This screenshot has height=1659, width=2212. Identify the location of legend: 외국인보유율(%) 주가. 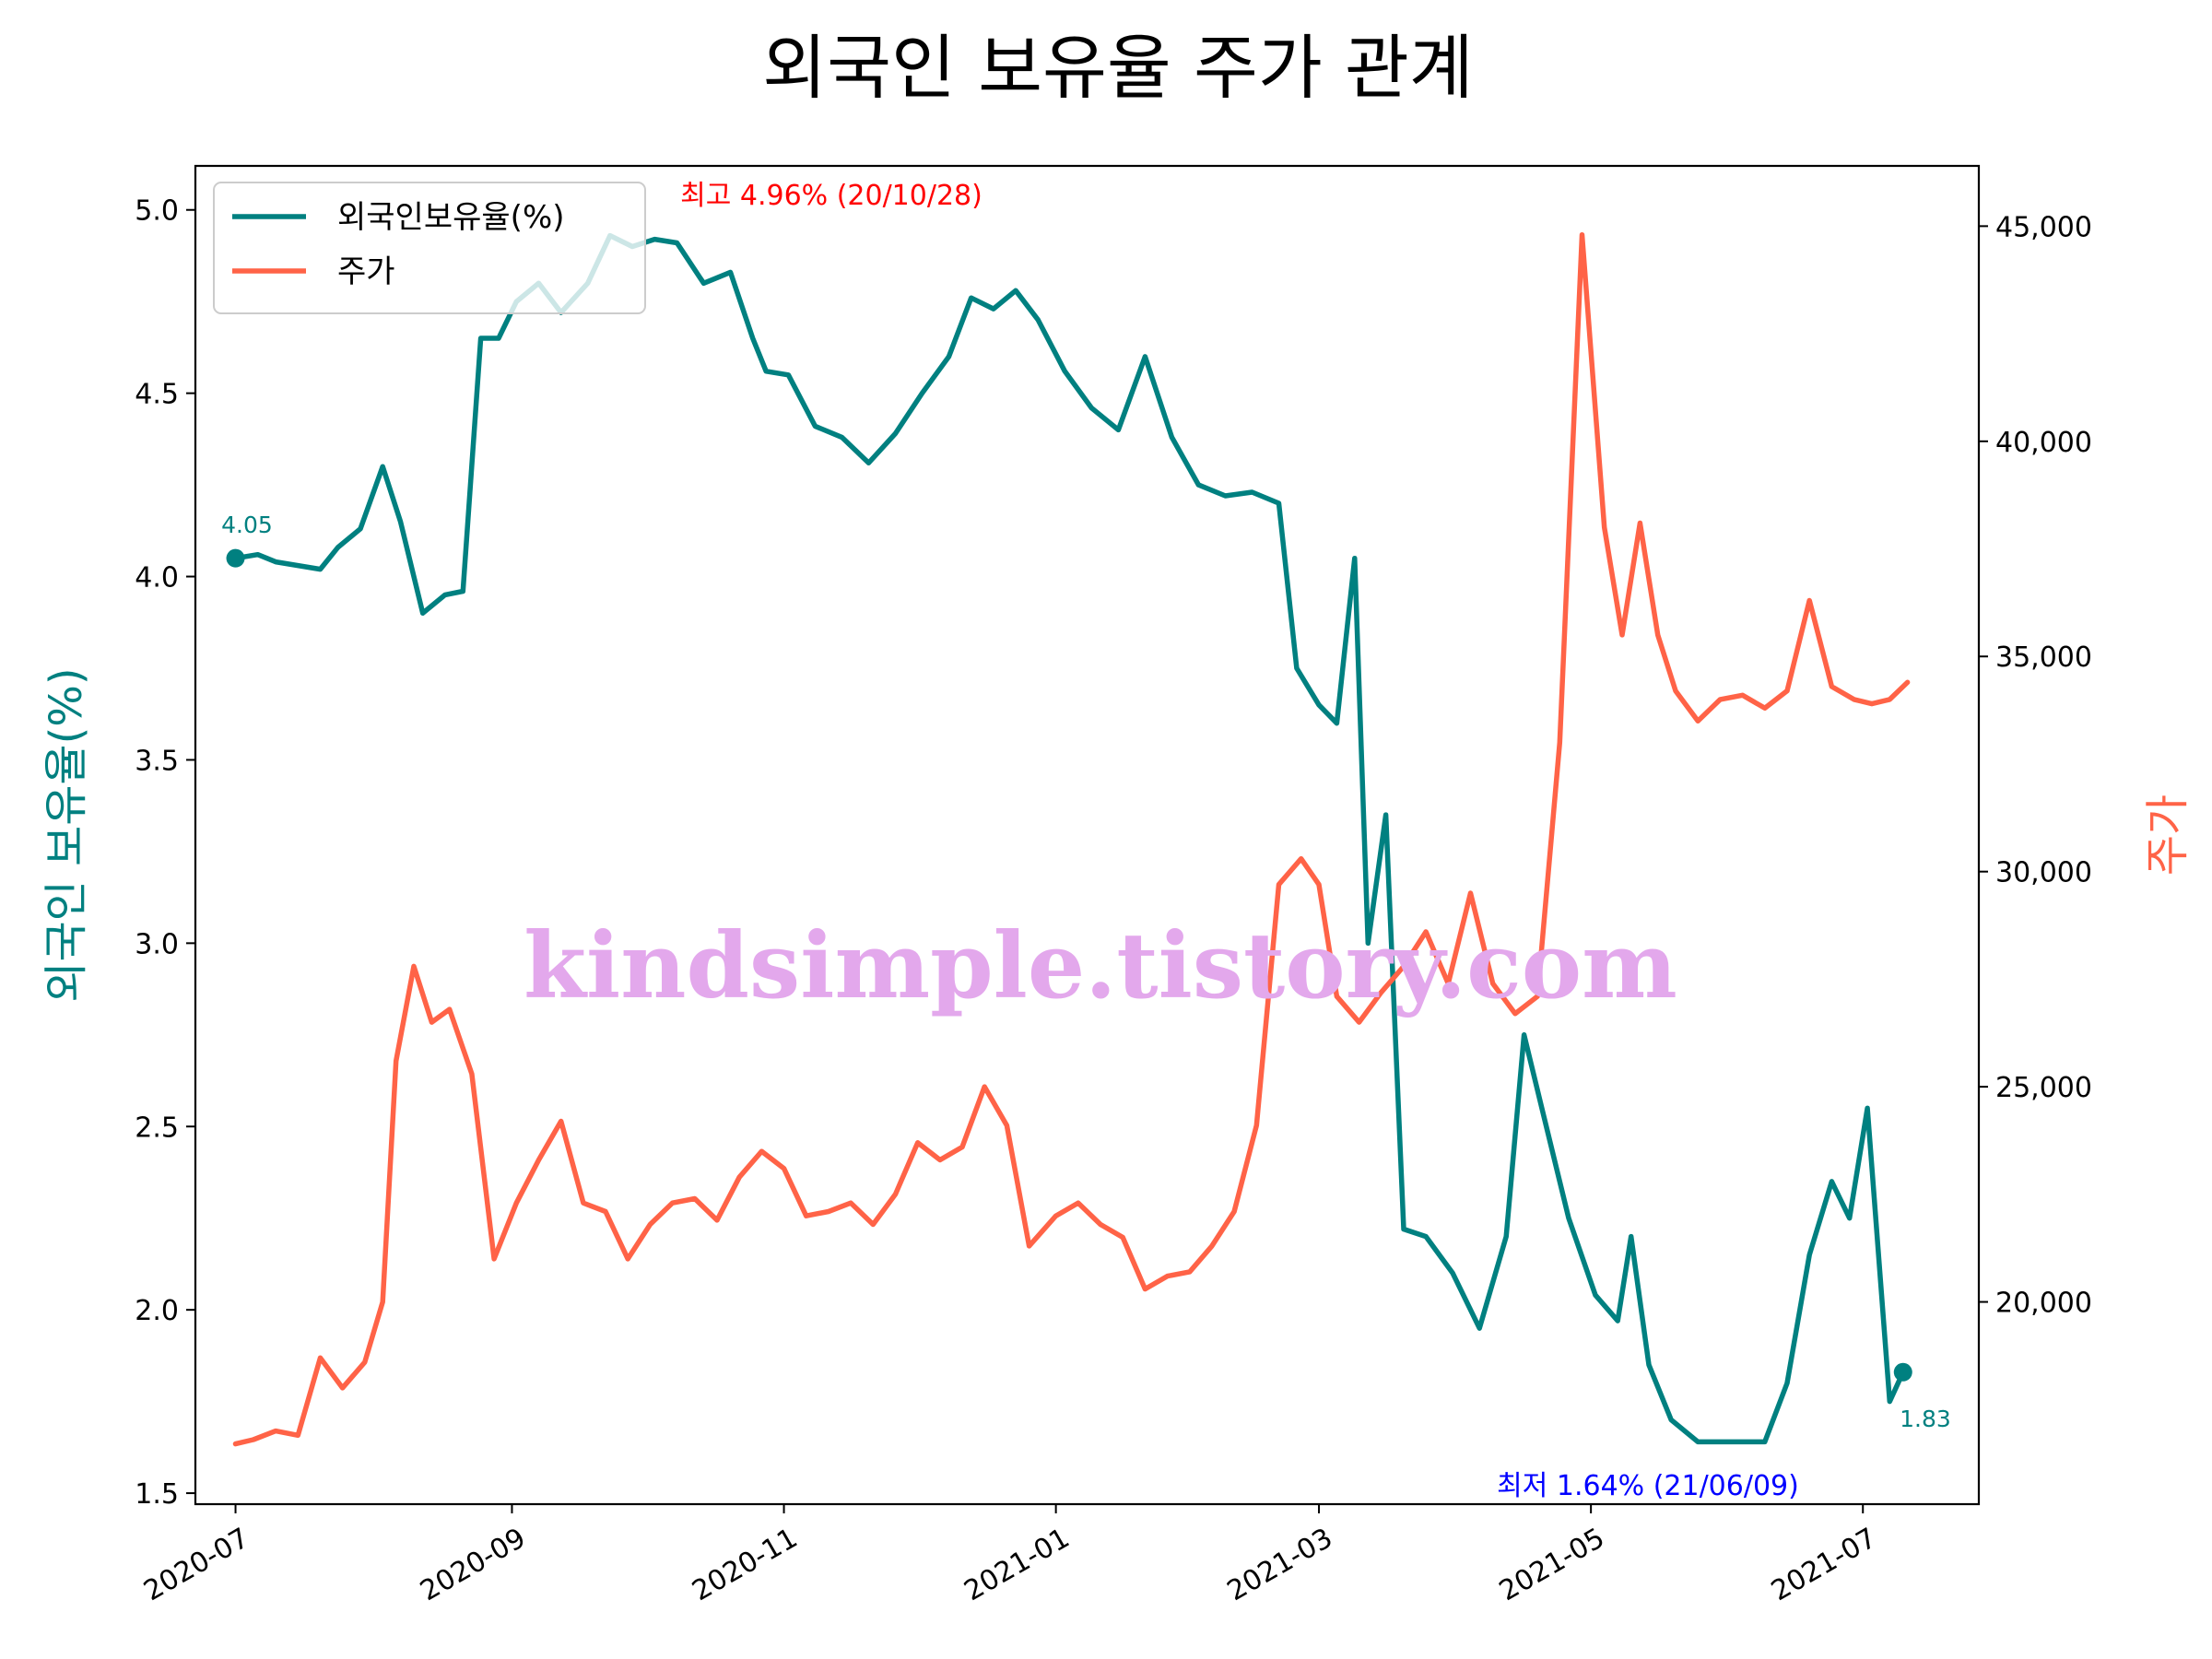
(429, 248).